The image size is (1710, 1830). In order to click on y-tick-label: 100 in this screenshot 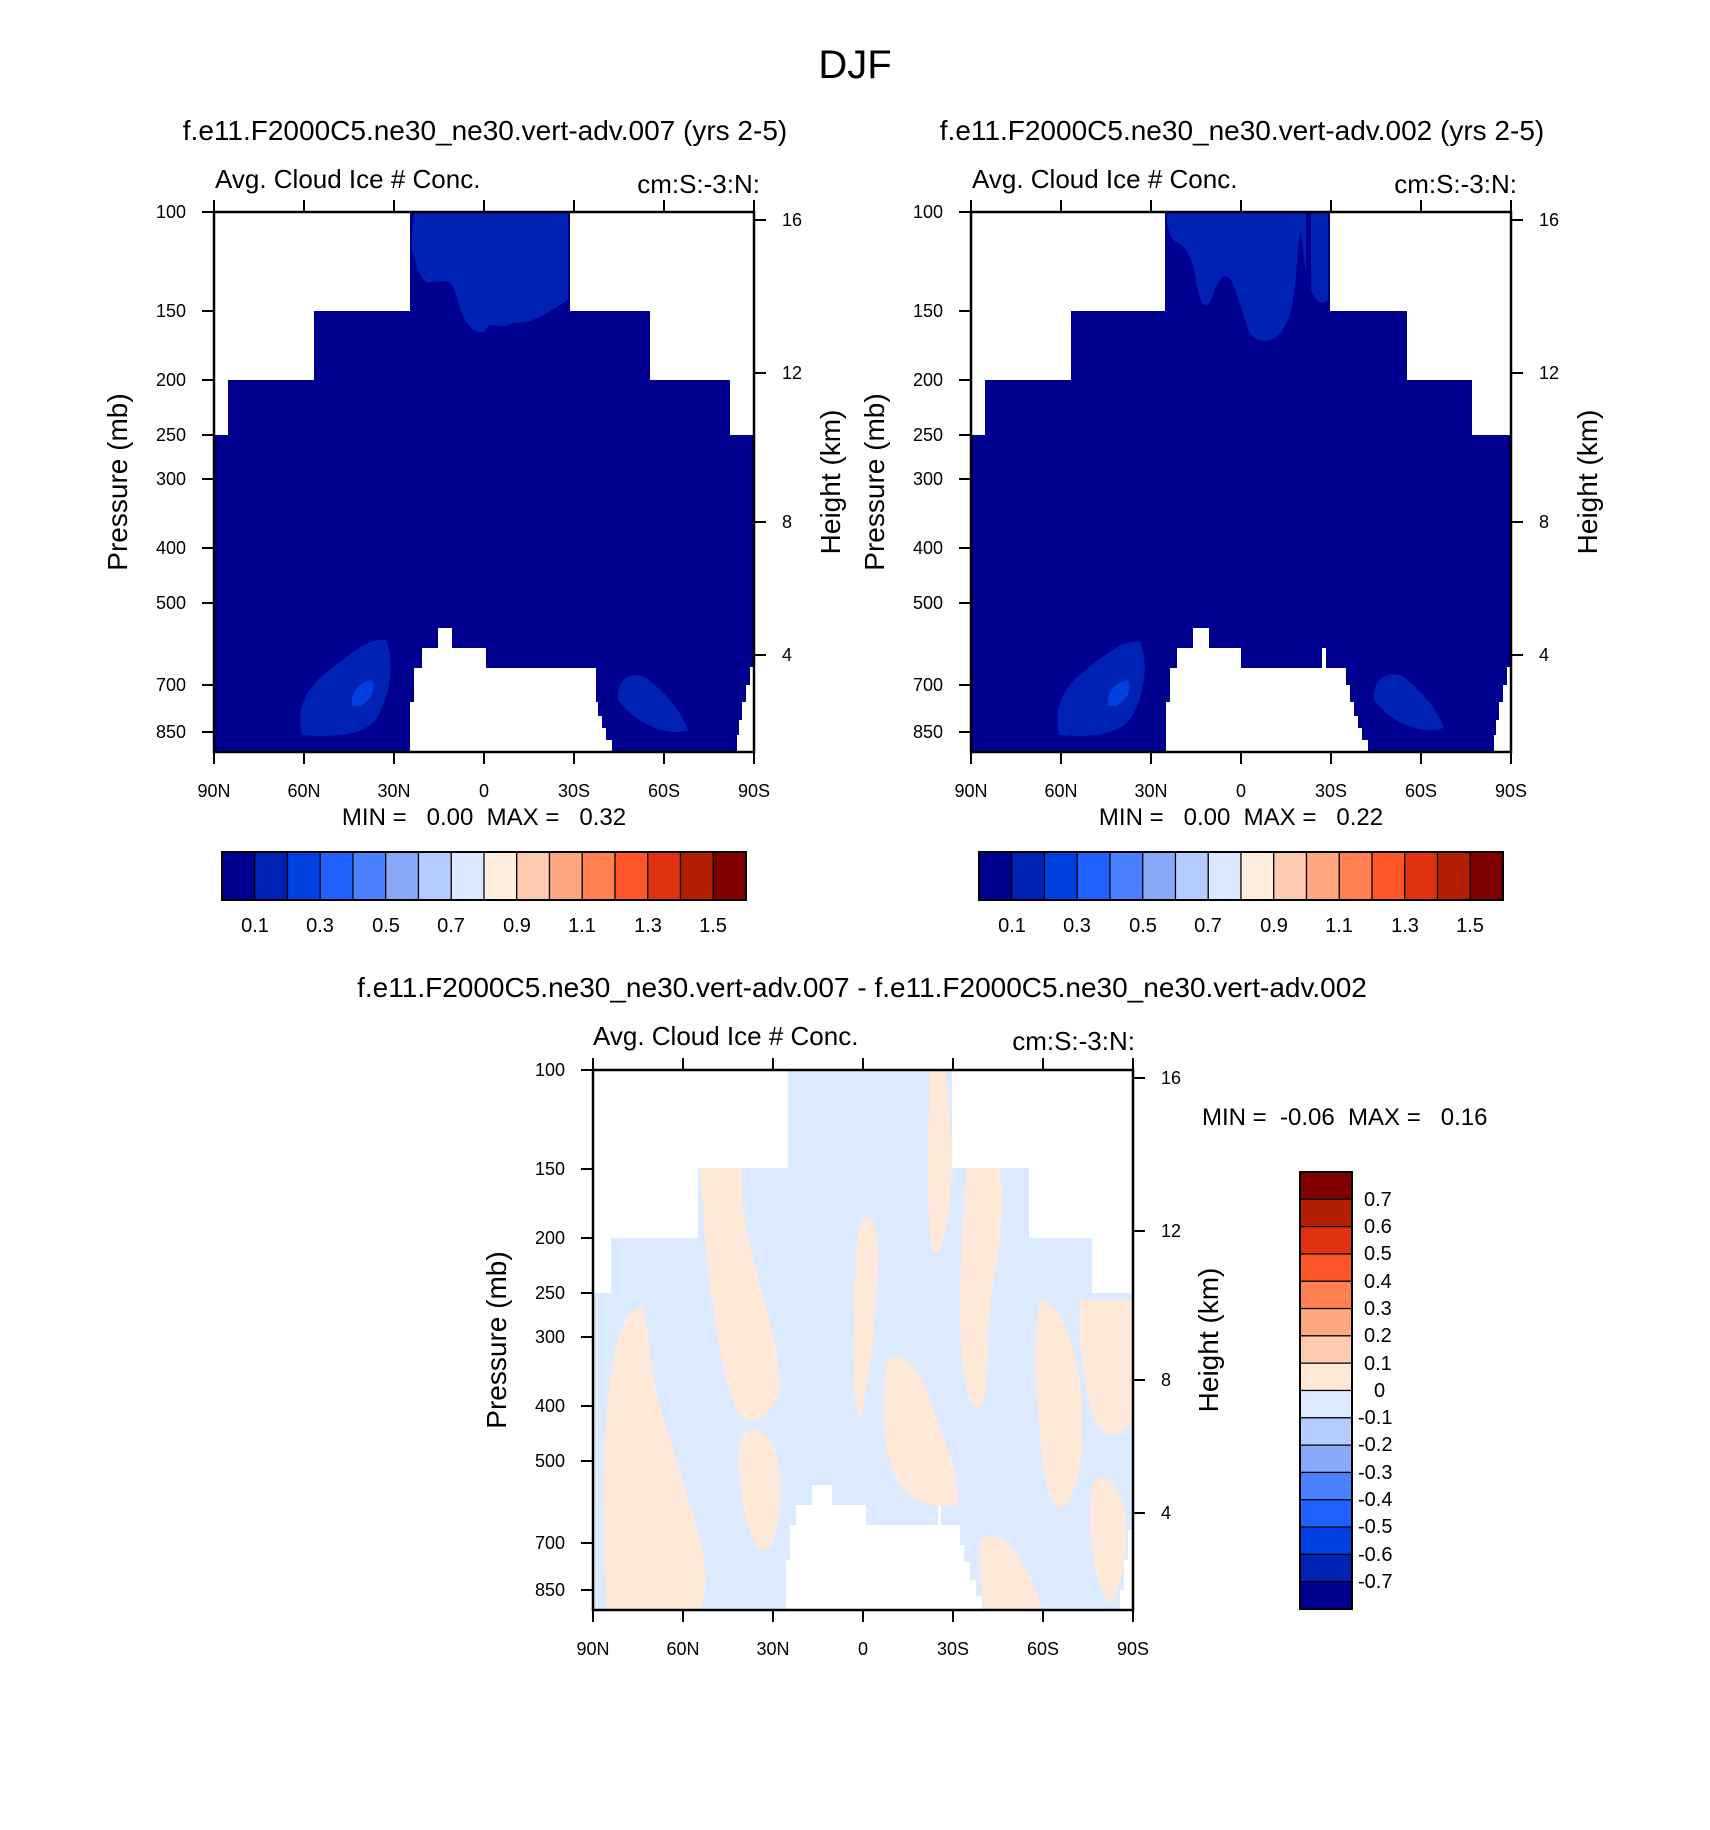, I will do `click(171, 212)`.